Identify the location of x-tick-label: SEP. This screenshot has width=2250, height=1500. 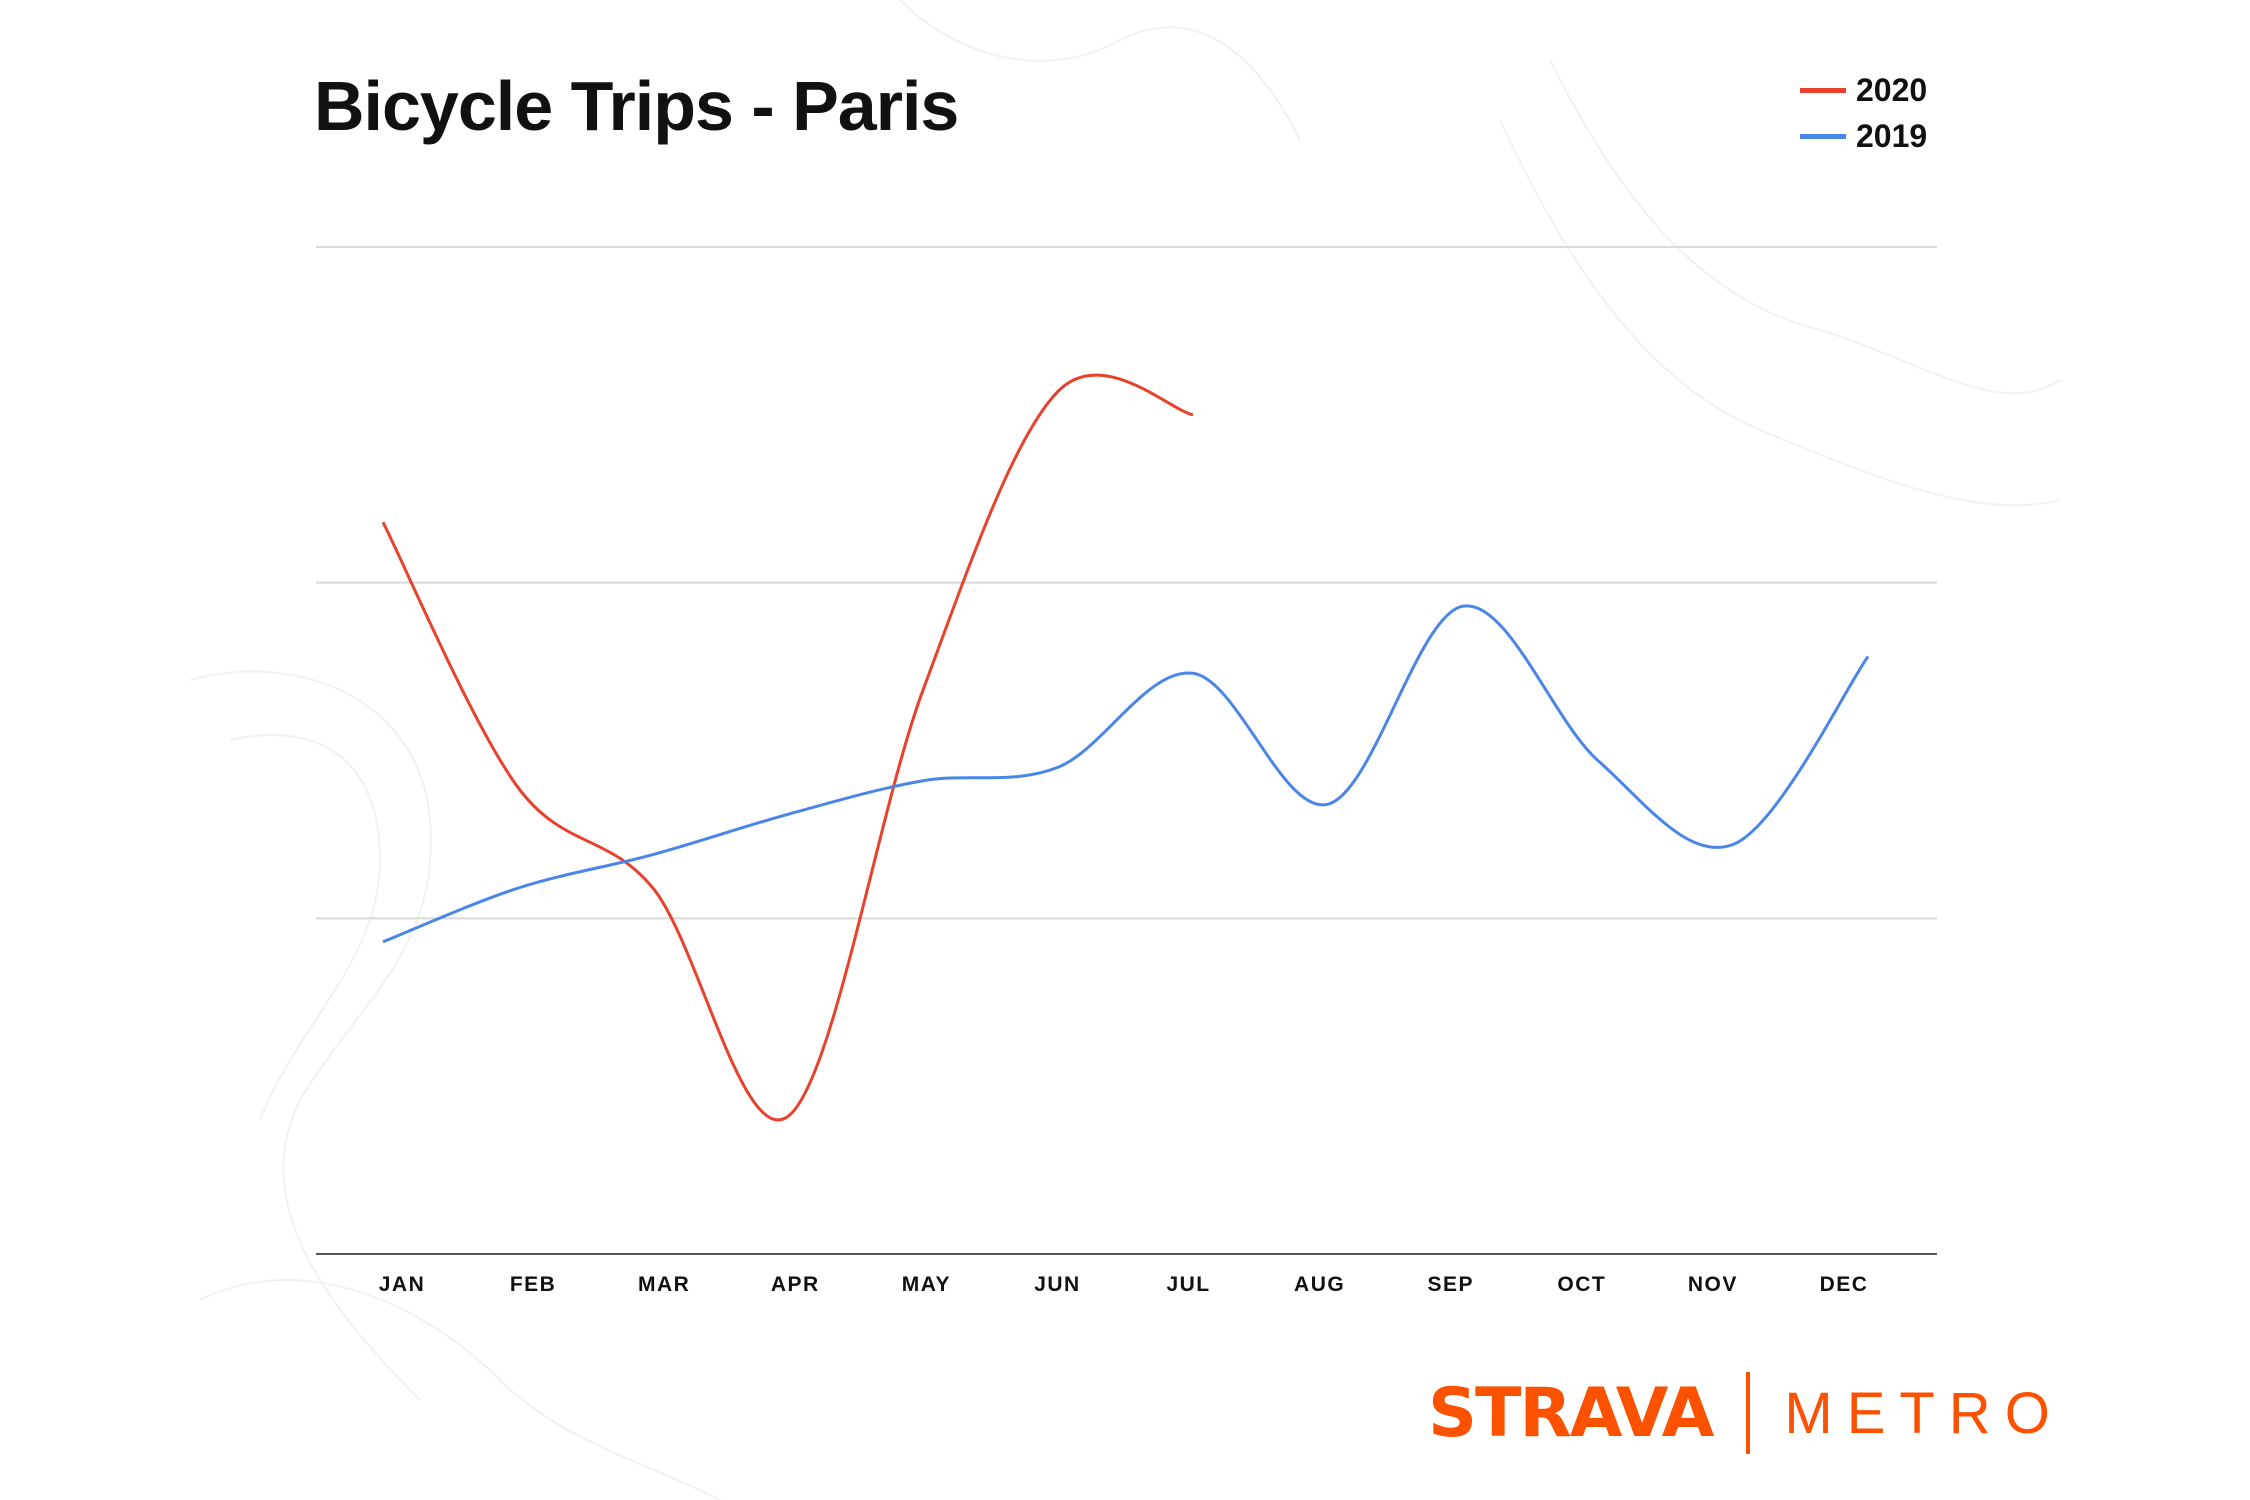
(1450, 1284).